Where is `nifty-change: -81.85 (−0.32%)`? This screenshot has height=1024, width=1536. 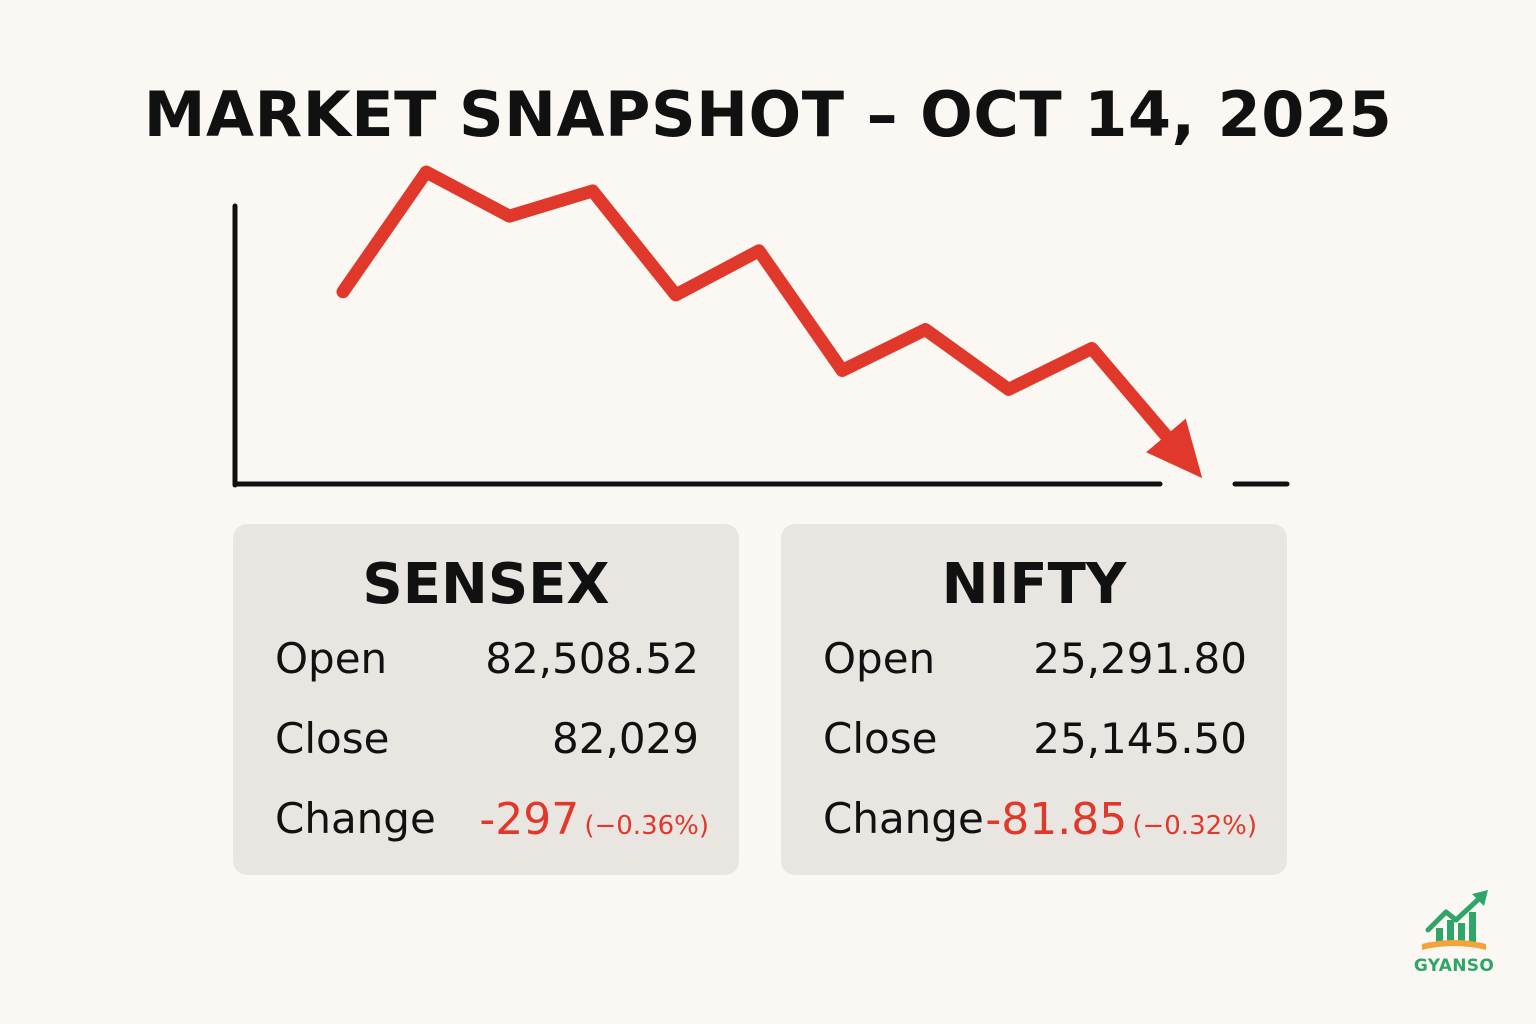
nifty-change: -81.85 (−0.32%) is located at coordinates (1121, 819).